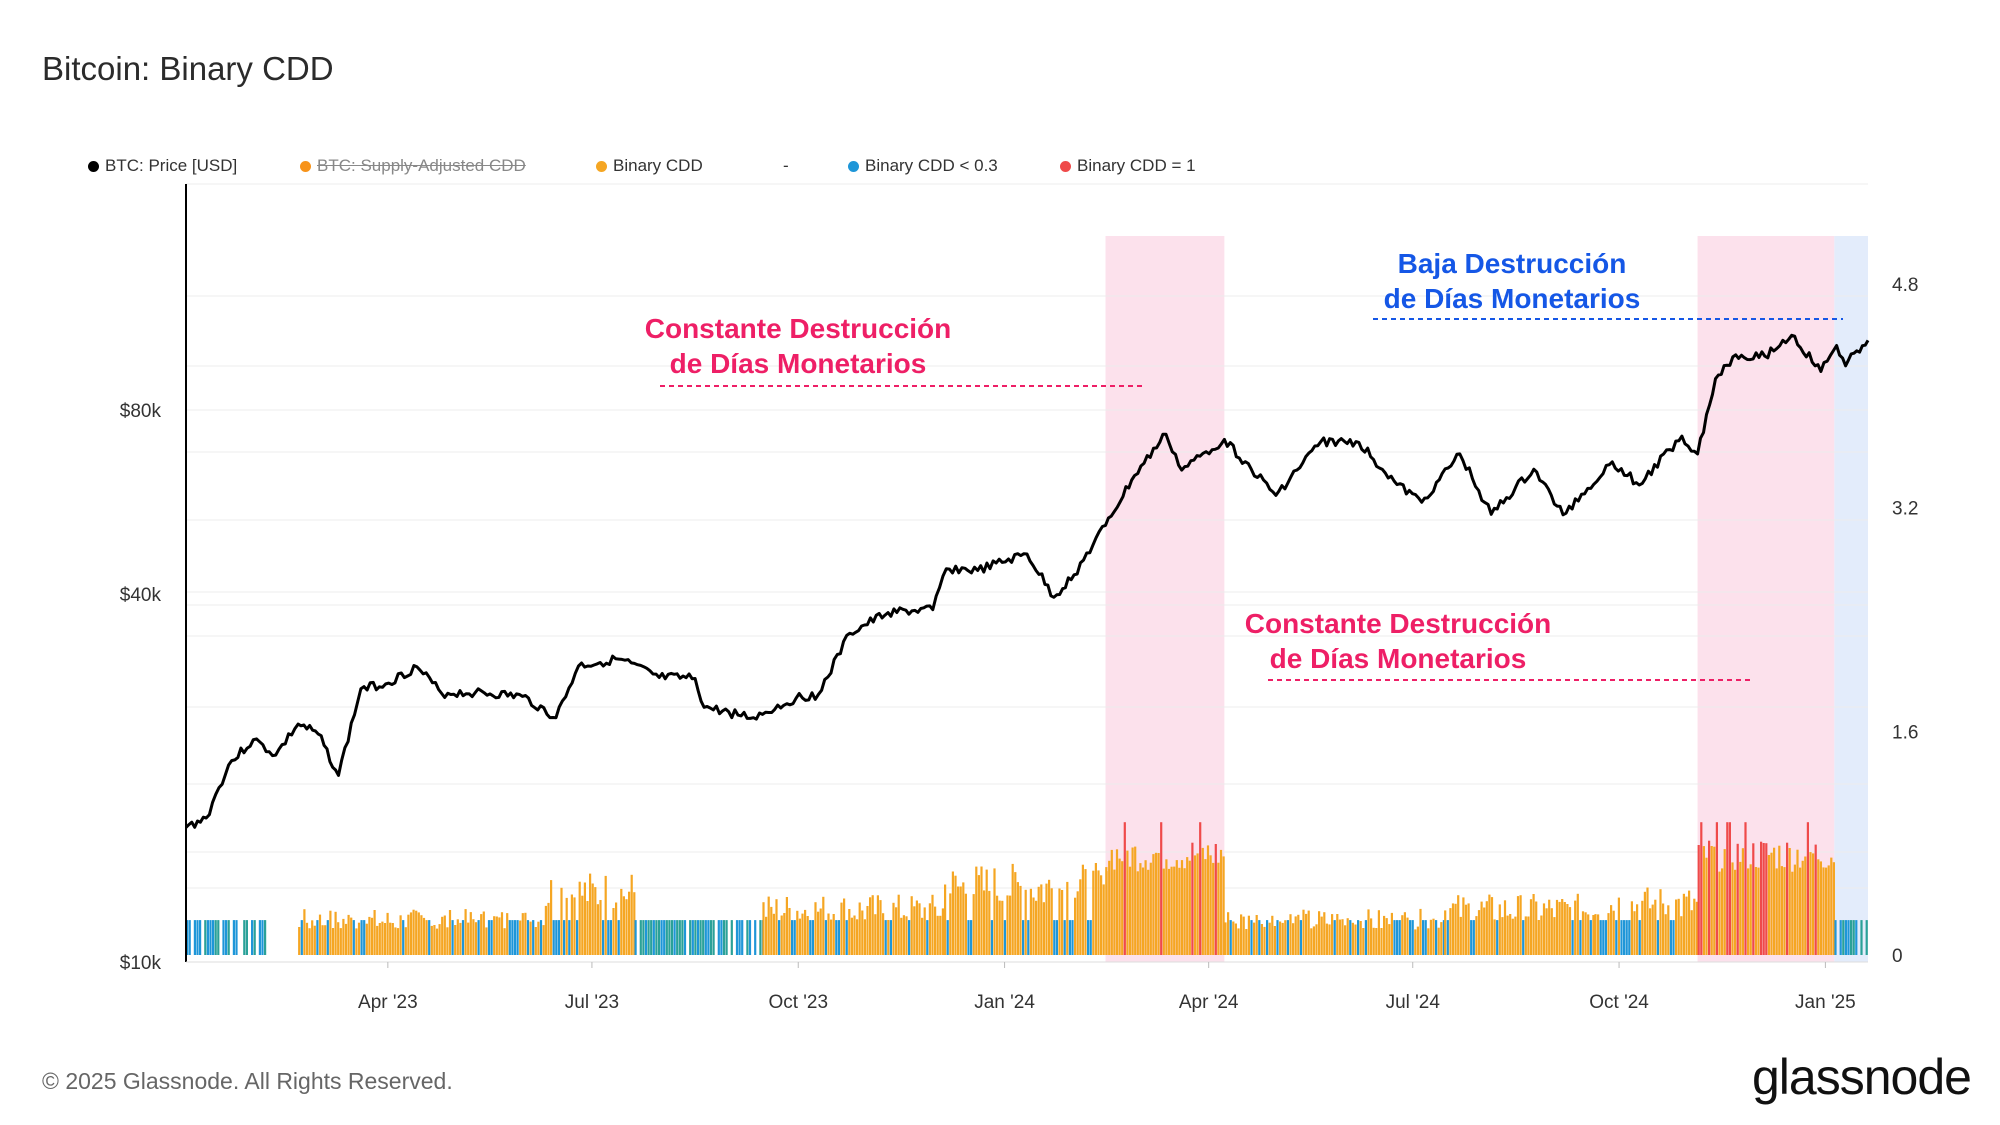 Image resolution: width=2000 pixels, height=1125 pixels. Describe the element at coordinates (162, 166) in the screenshot. I see `legend-item-btc-price: BTC: Price [USD]` at that location.